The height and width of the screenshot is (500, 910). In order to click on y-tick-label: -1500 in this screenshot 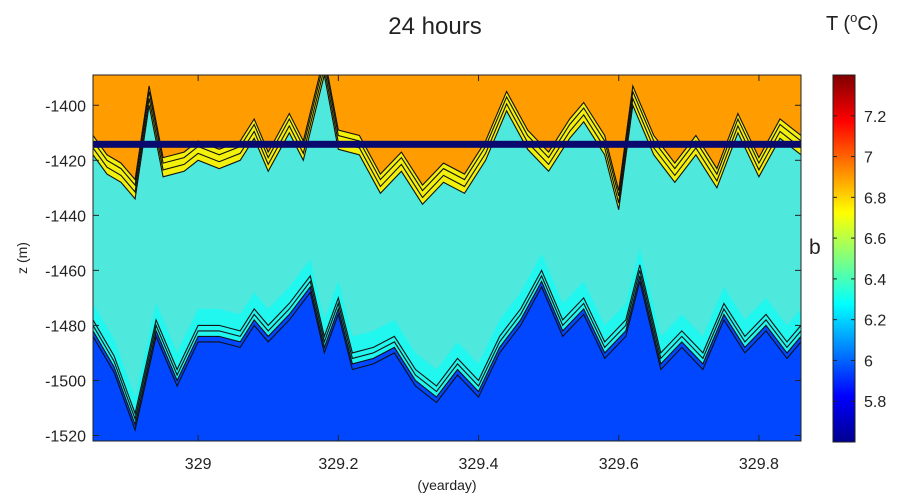, I will do `click(65, 381)`.